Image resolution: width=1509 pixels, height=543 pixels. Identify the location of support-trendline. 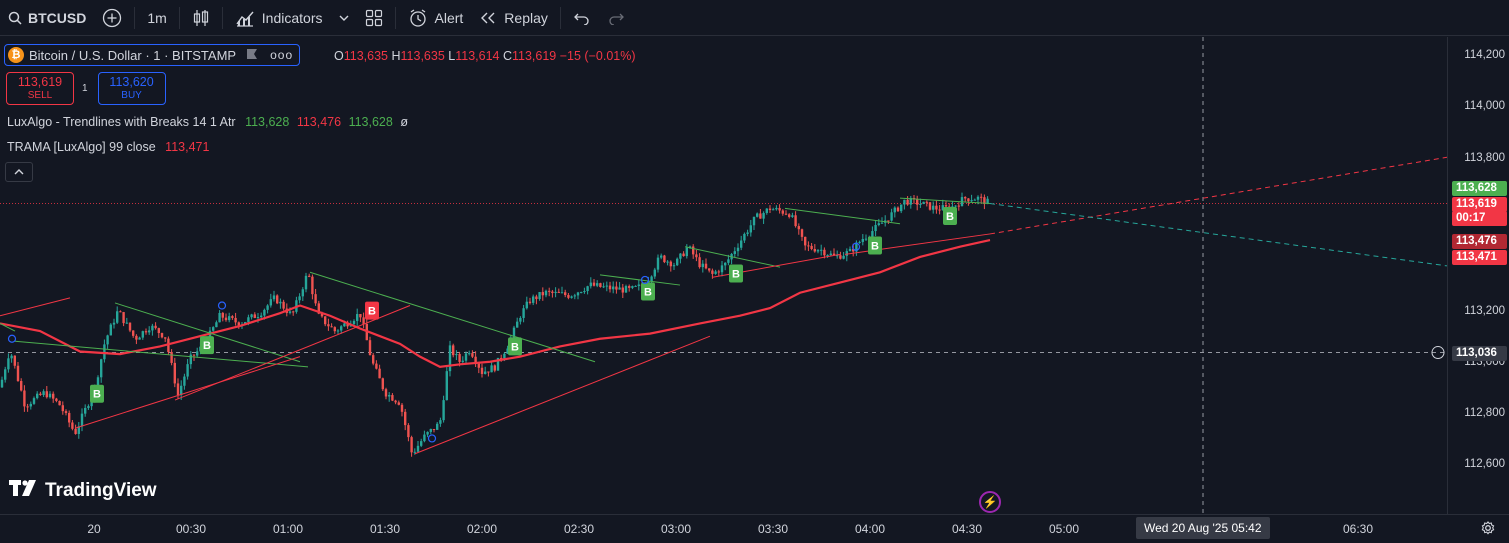
(35, 307).